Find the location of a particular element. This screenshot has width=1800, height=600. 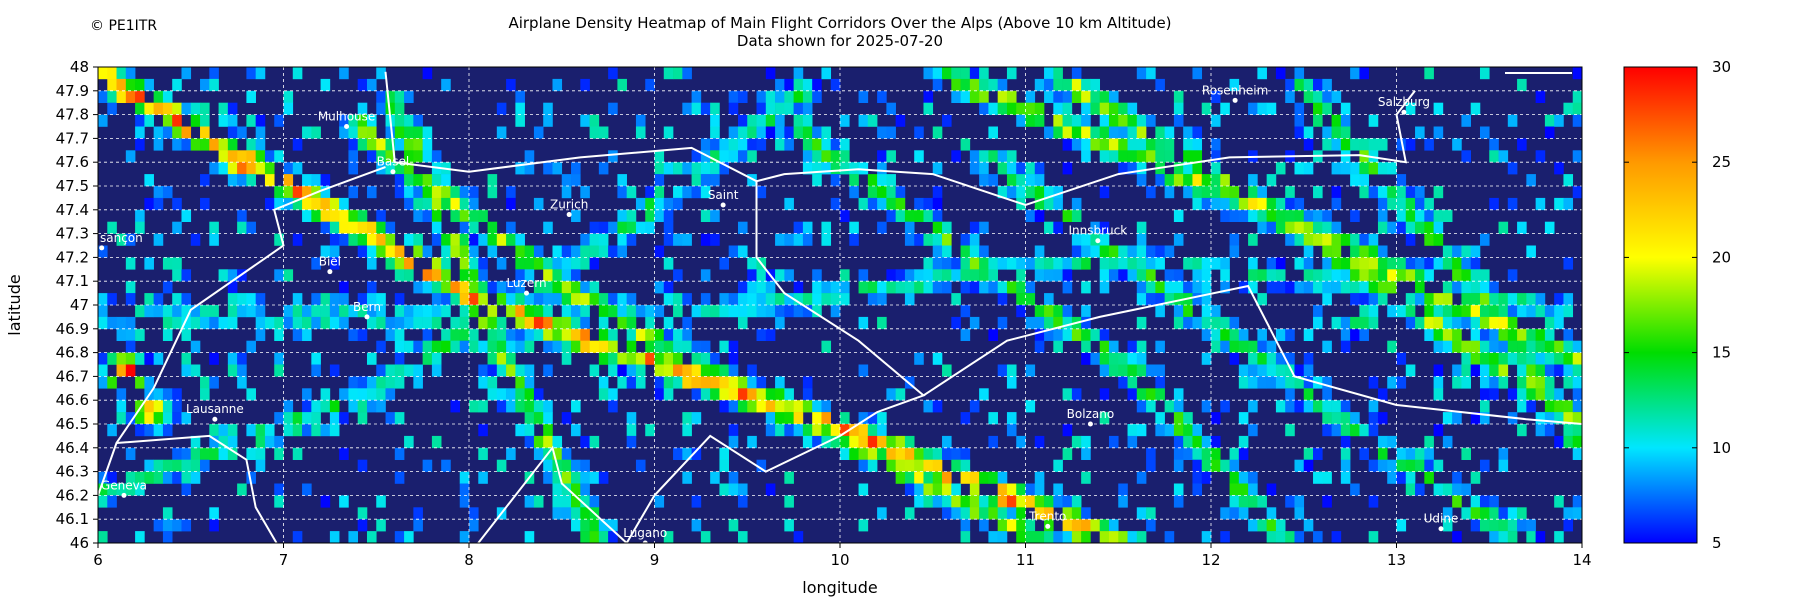

y-tick-label: 47.3 is located at coordinates (72, 234).